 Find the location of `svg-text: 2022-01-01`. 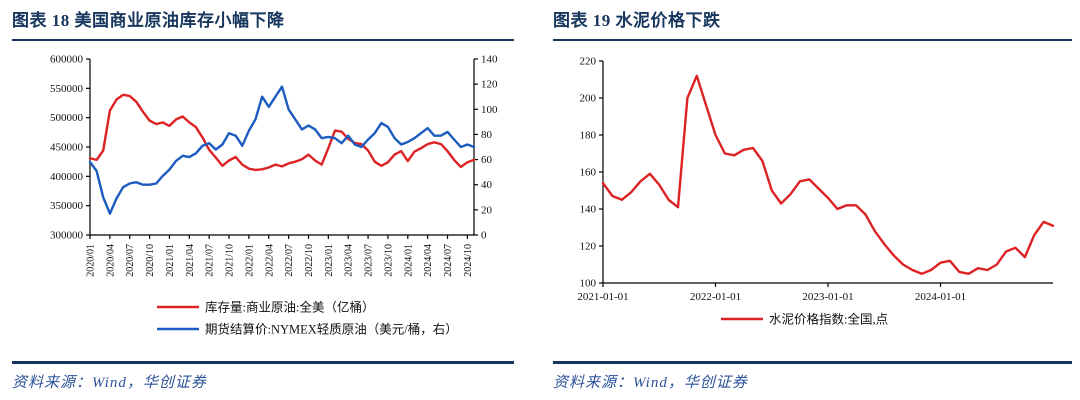

svg-text: 2022-01-01 is located at coordinates (715, 297).